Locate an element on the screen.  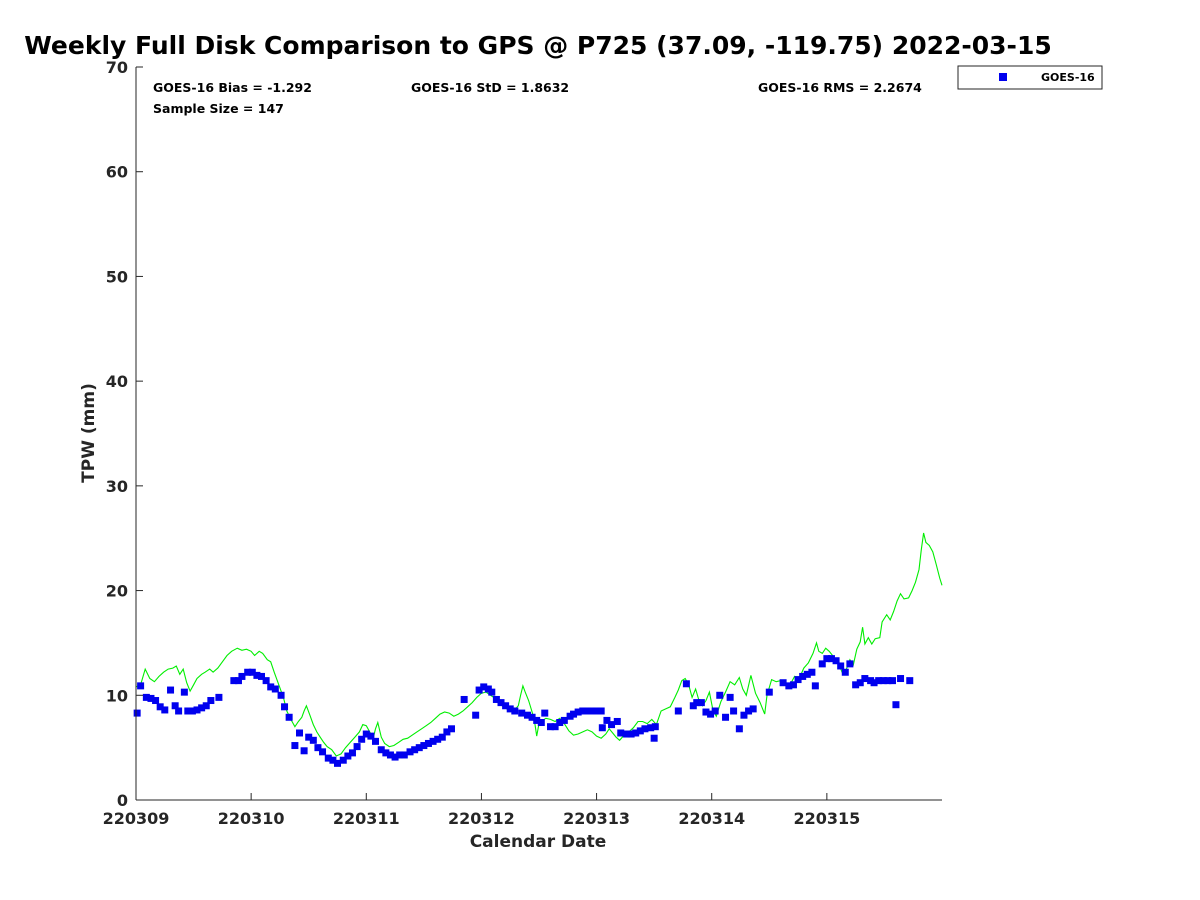
legend: GOES-16 is located at coordinates (1030, 77).